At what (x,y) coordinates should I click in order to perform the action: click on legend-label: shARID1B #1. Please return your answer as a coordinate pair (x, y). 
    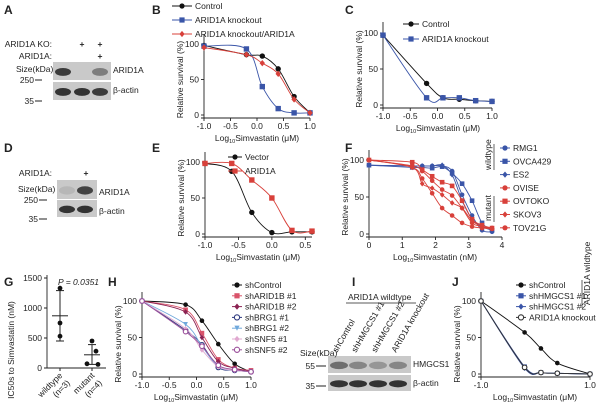
    Looking at the image, I should click on (271, 296).